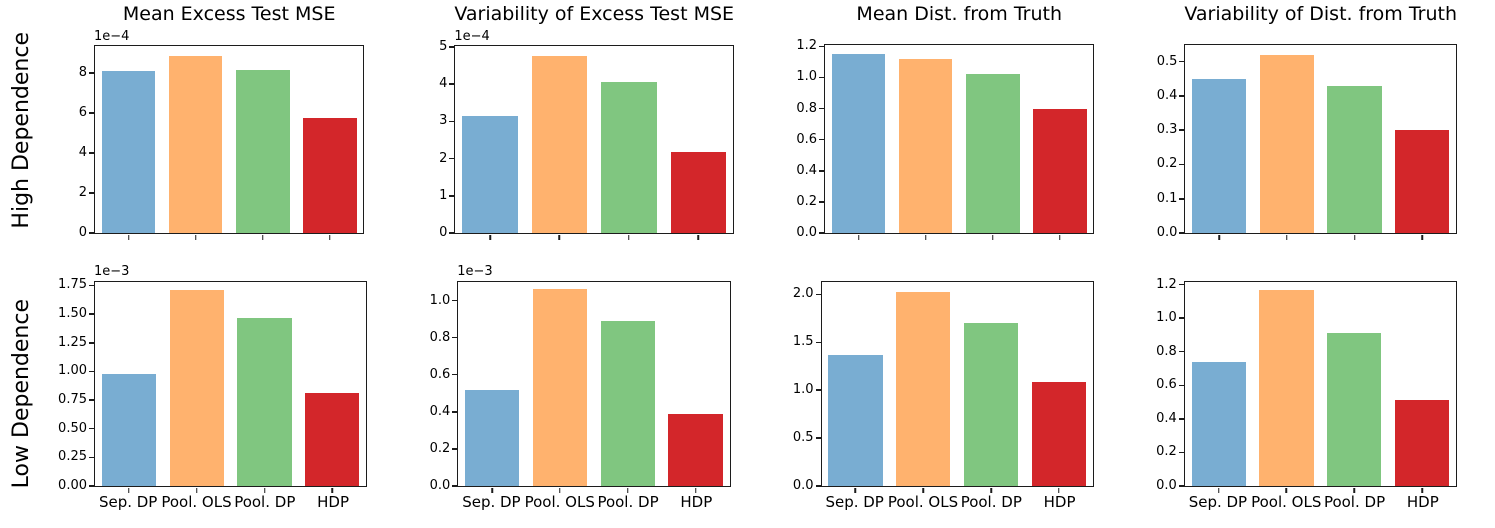 Image resolution: width=1495 pixels, height=528 pixels. What do you see at coordinates (959, 14) in the screenshot?
I see `subplot-title: Mean Dist. from Truth` at bounding box center [959, 14].